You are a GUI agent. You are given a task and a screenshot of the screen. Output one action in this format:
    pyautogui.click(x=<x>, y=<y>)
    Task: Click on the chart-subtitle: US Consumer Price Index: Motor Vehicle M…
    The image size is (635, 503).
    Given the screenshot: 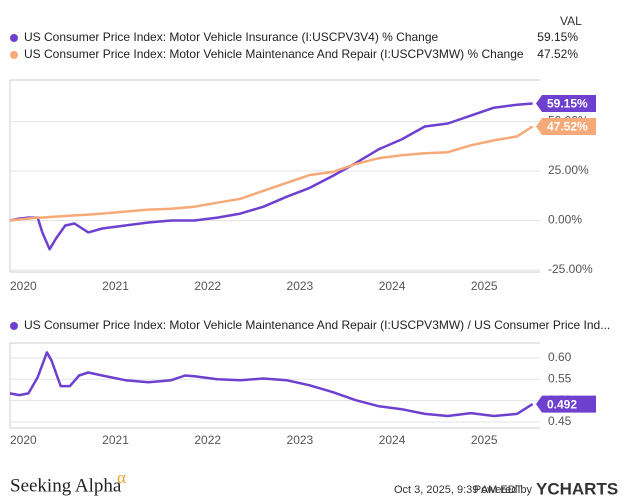 What is the action you would take?
    pyautogui.click(x=317, y=325)
    